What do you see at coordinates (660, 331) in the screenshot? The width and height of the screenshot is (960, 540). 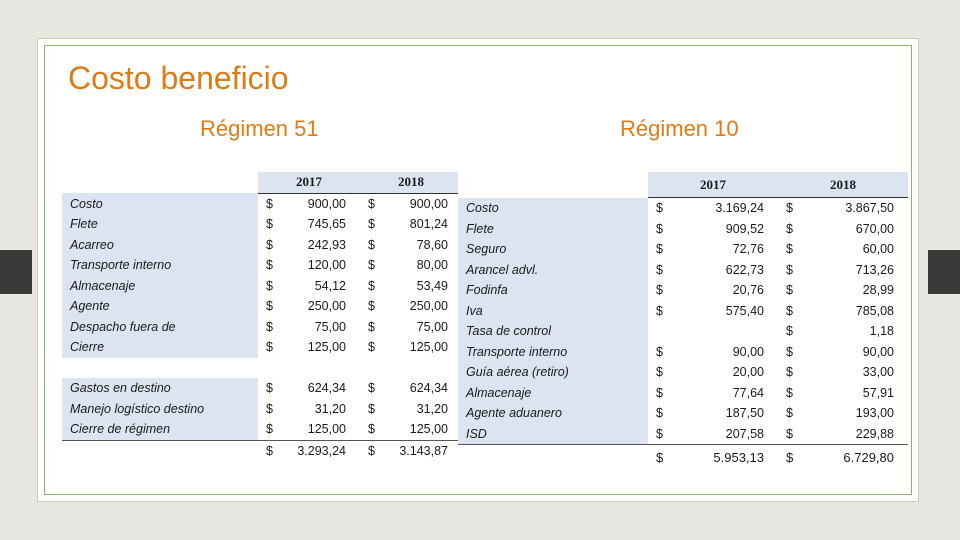 I see `currency-2017` at bounding box center [660, 331].